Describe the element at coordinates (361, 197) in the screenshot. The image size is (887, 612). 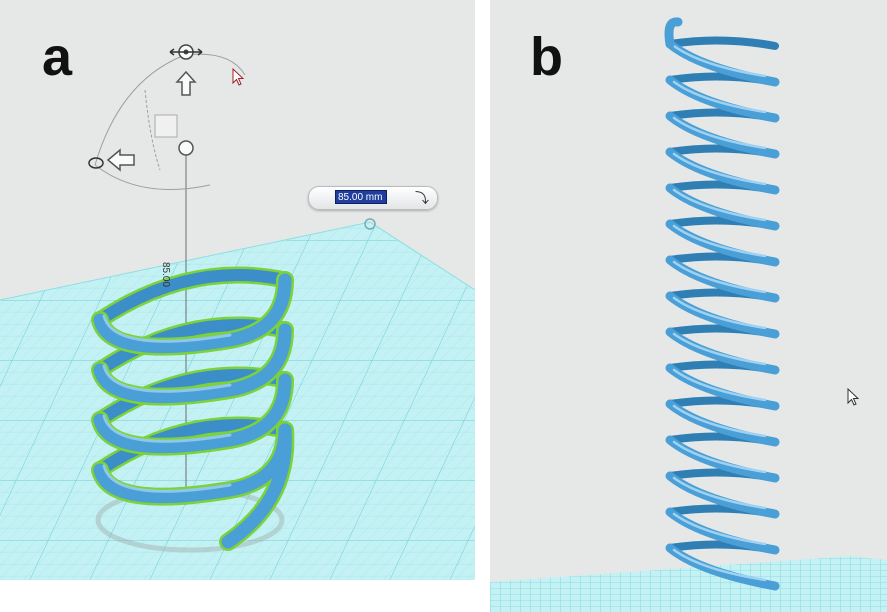
I see `dimension-input: 85.00 mm` at that location.